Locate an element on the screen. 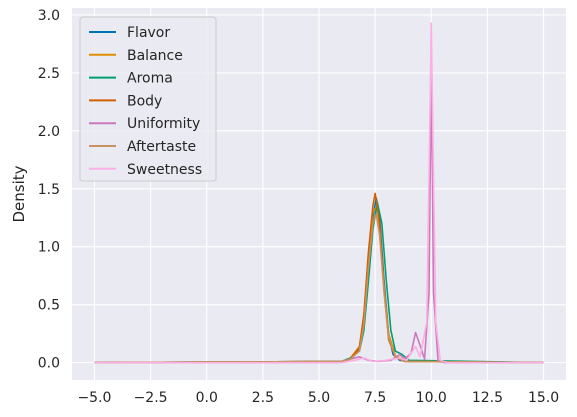  y-tick-label: 1.5 is located at coordinates (49, 190).